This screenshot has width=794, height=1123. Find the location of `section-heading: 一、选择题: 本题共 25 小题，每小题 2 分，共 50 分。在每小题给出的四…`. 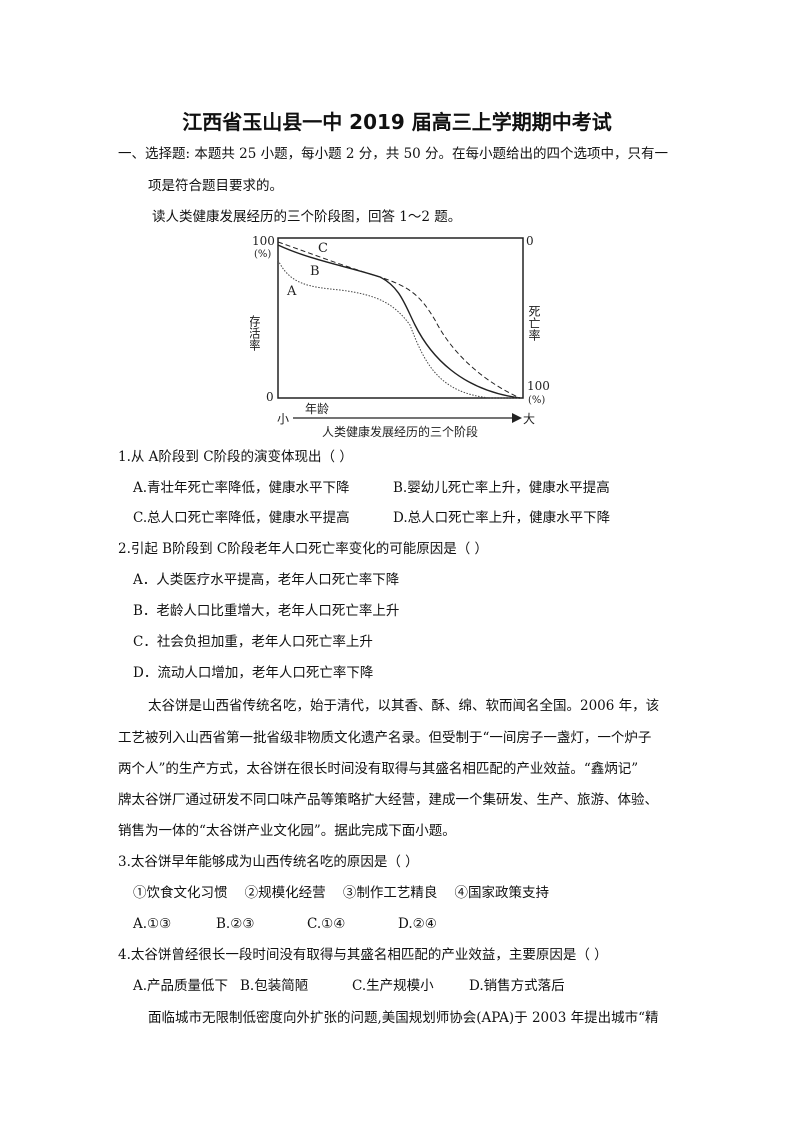

section-heading: 一、选择题: 本题共 25 小题，每小题 2 分，共 50 分。在每小题给出的四… is located at coordinates (393, 154).